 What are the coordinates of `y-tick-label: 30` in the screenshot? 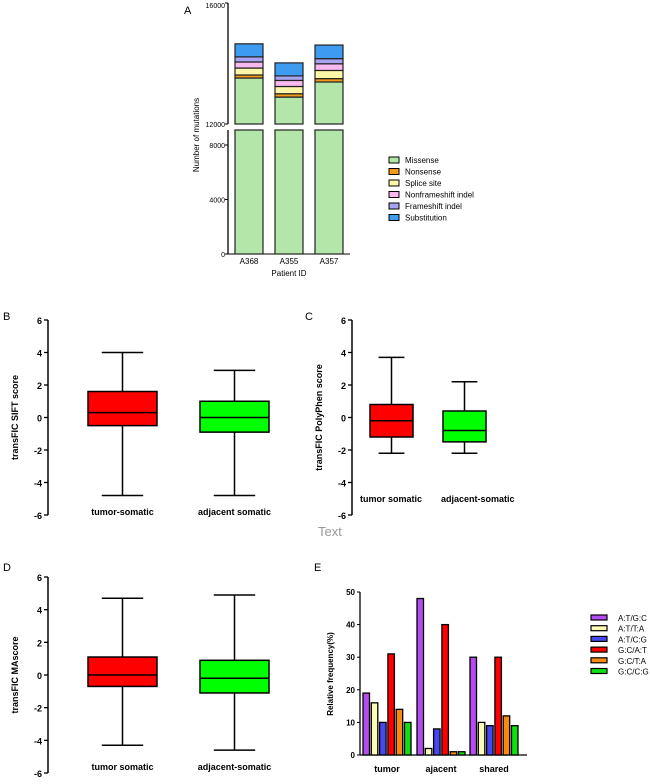 It's located at (350, 657).